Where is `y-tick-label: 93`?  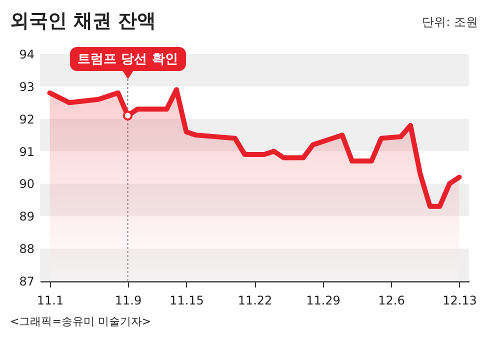 y-tick-label: 93 is located at coordinates (26, 87).